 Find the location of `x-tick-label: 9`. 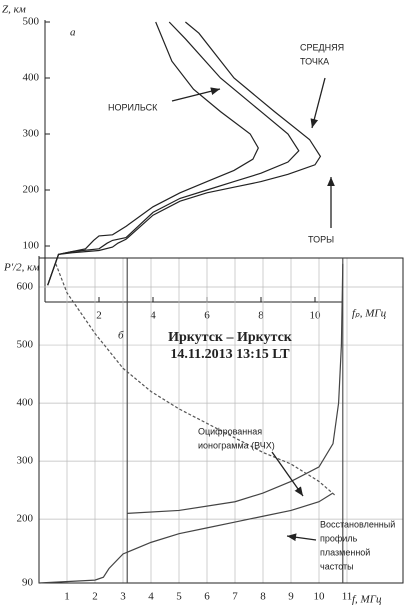

x-tick-label: 9 is located at coordinates (291, 597).